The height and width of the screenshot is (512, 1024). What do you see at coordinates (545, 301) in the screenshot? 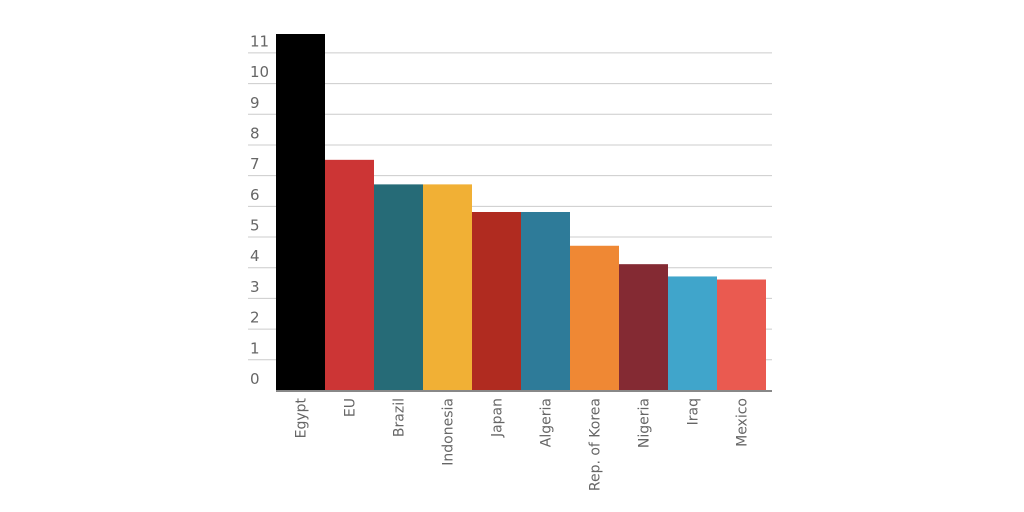
I see `bar-algeria` at bounding box center [545, 301].